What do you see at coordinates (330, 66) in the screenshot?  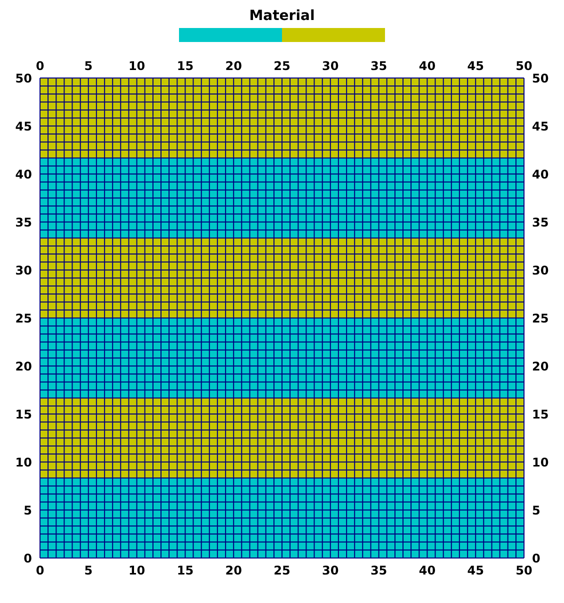 I see `x-tick-label: 30` at bounding box center [330, 66].